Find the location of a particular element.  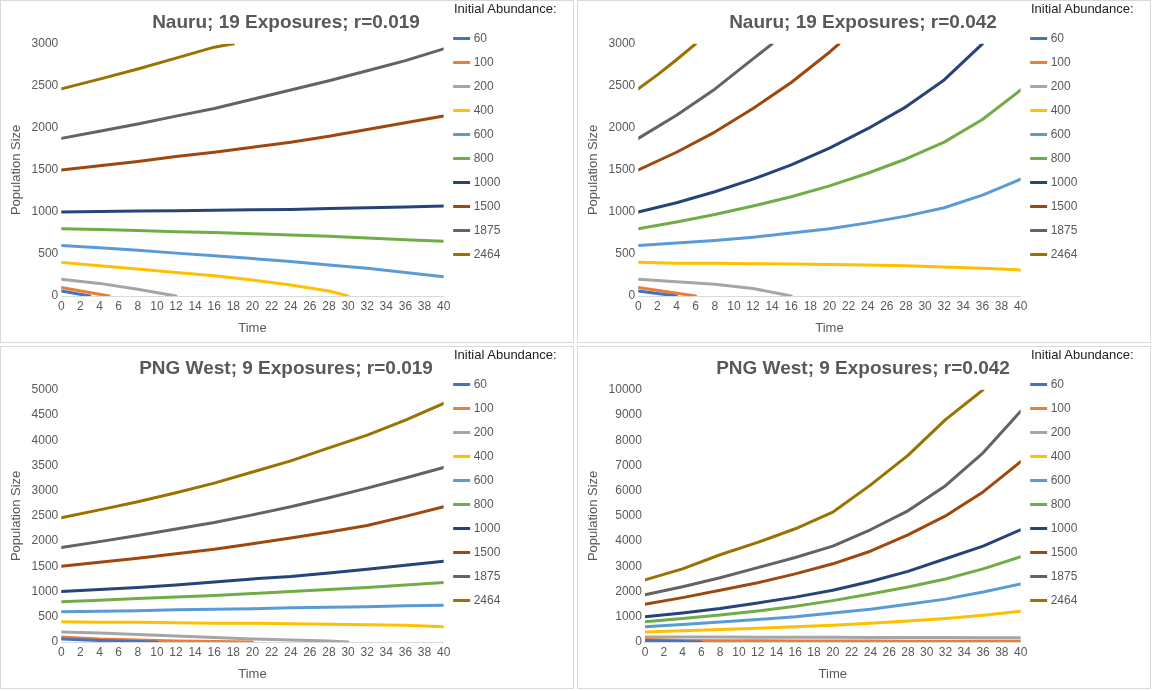

y-tick-label: 10000 is located at coordinates (625, 389).